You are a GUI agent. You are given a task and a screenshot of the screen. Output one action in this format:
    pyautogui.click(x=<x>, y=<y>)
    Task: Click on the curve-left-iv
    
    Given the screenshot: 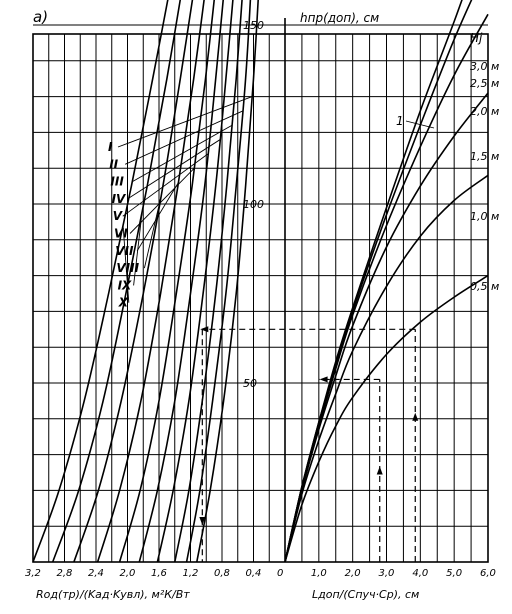 What is the action you would take?
    pyautogui.click(x=195, y=281)
    